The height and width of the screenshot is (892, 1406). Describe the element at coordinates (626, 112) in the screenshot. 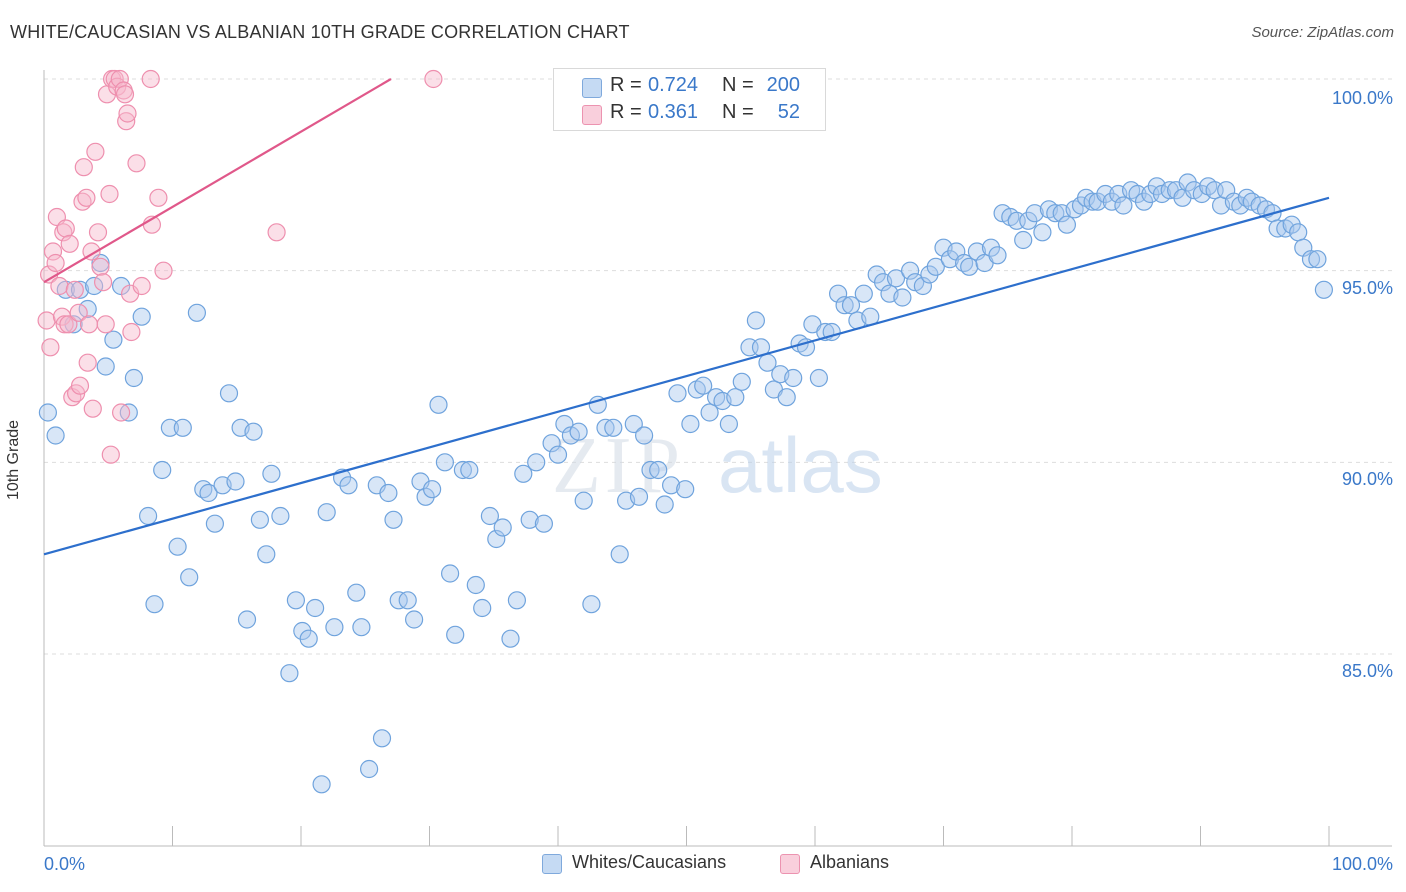

I see `legend-r-label: R =` at that location.